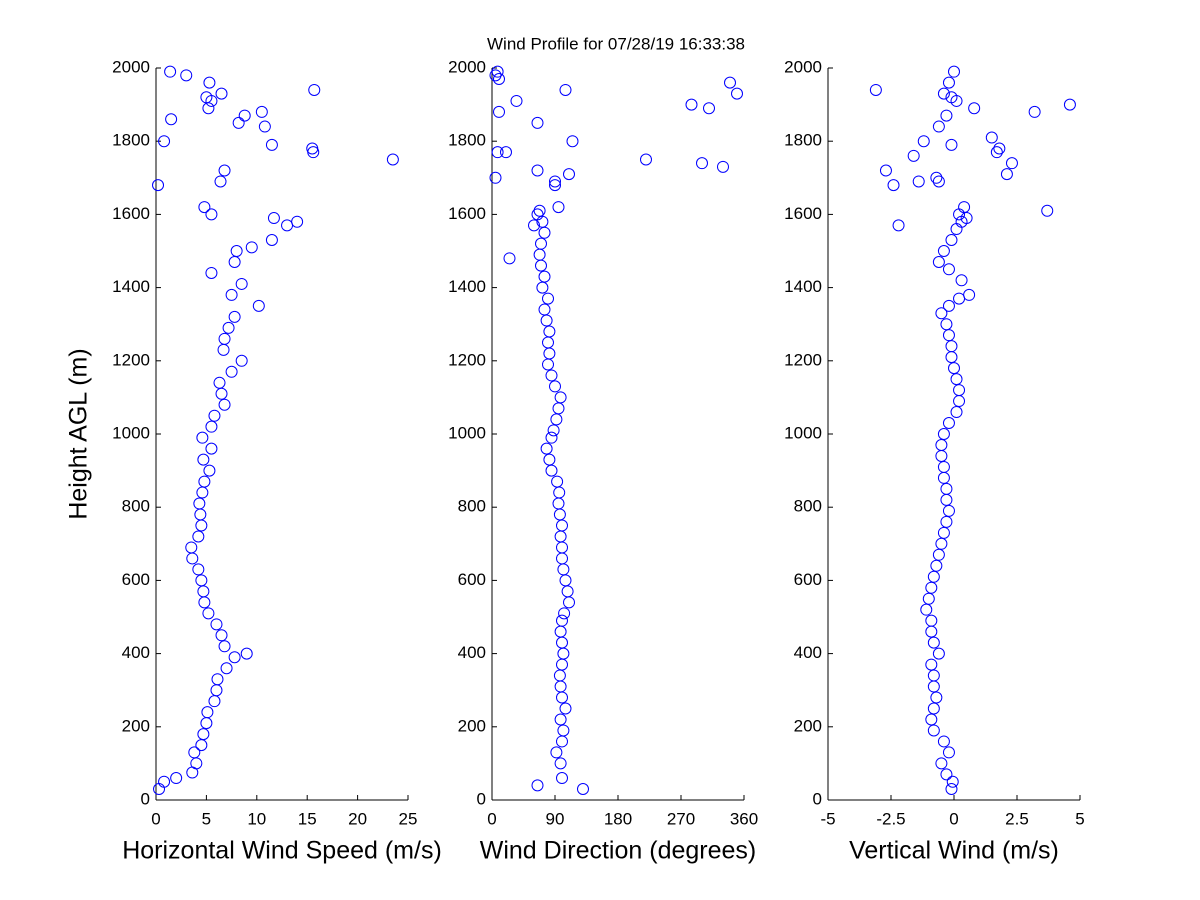 The height and width of the screenshot is (900, 1200). I want to click on x-tick-label: 90, so click(555, 818).